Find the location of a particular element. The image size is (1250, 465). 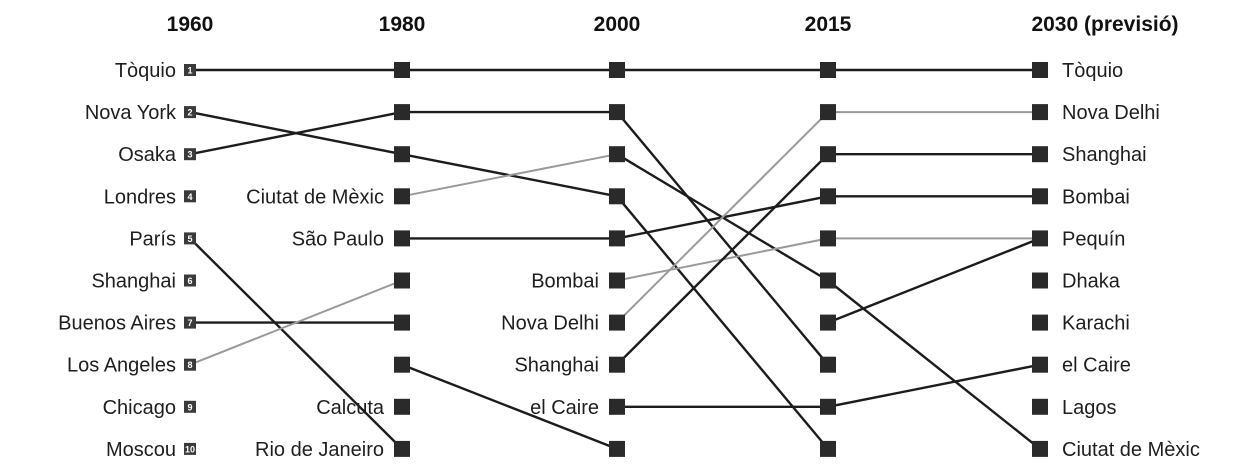

city-label: Londres is located at coordinates (140, 197).